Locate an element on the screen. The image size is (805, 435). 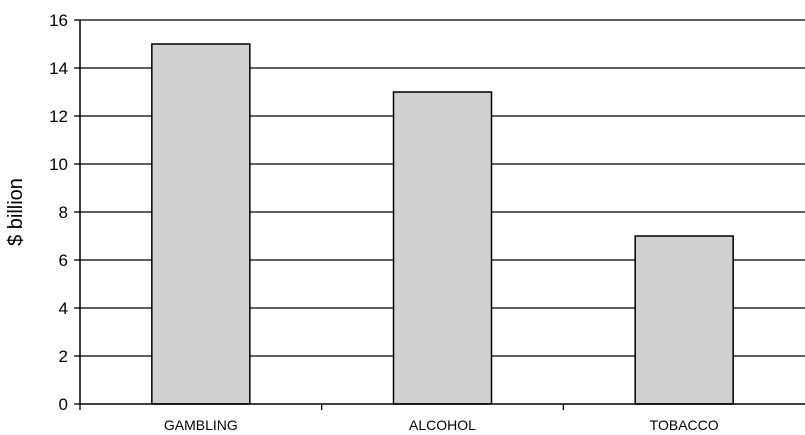
y-tick-label: 16 is located at coordinates (58, 20).